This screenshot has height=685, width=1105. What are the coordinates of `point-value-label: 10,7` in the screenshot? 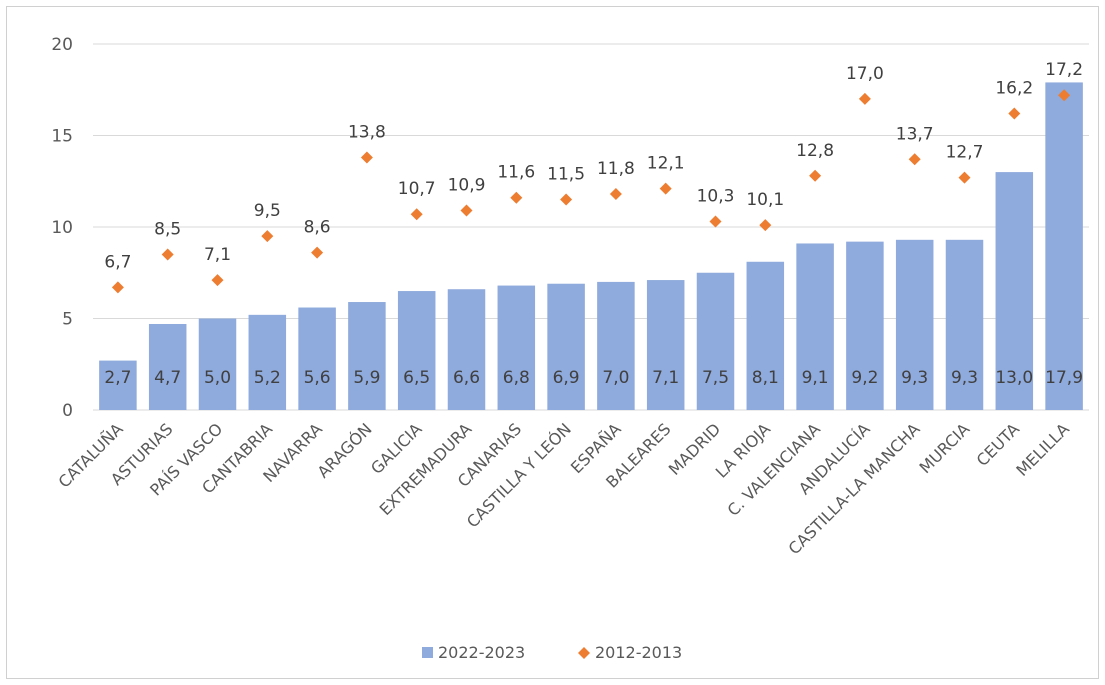 It's located at (417, 189).